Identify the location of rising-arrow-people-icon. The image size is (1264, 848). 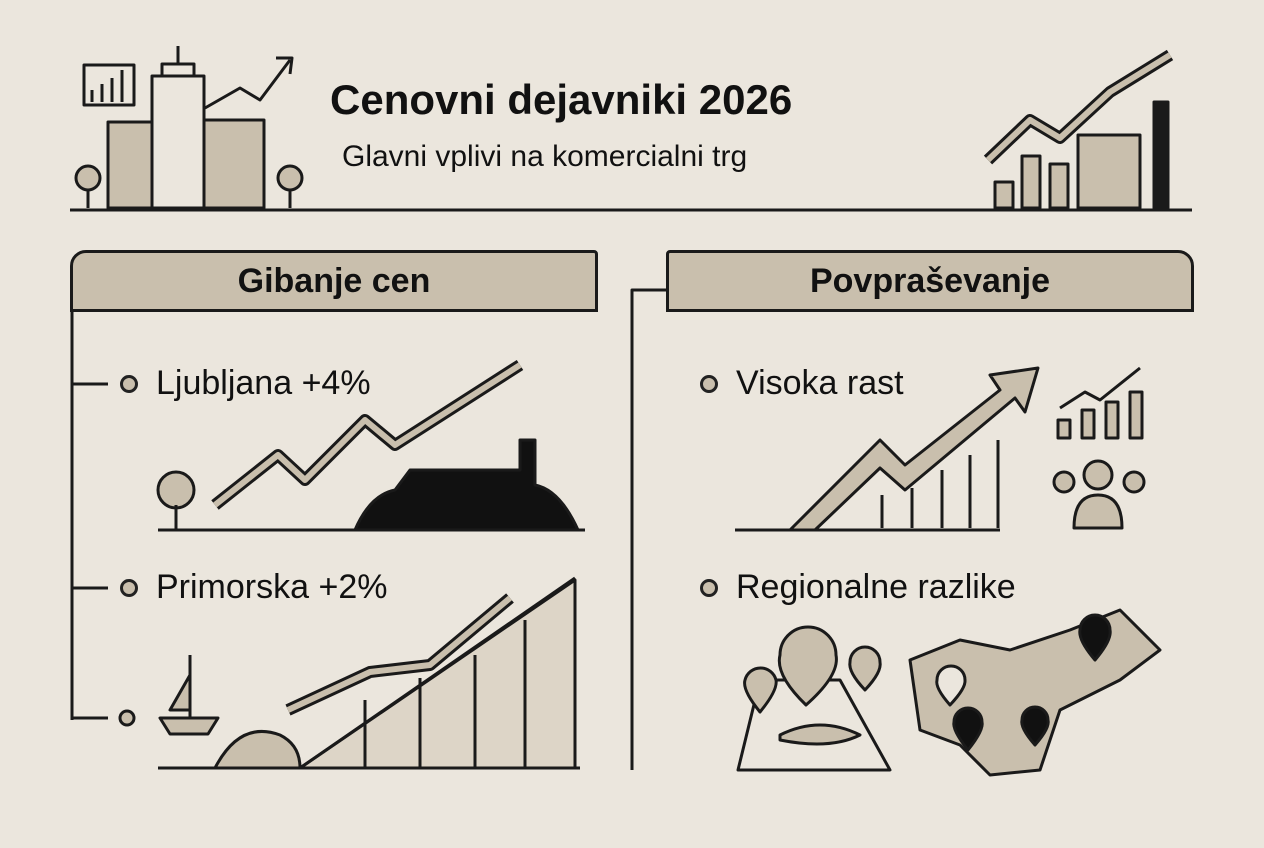
(940, 449).